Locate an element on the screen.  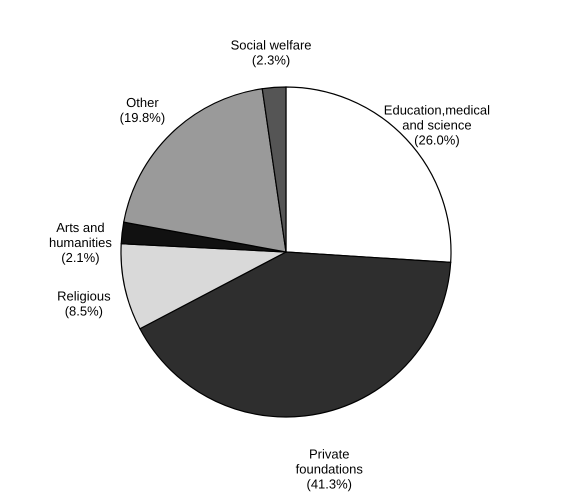
data-label: (2.3%) is located at coordinates (271, 60).